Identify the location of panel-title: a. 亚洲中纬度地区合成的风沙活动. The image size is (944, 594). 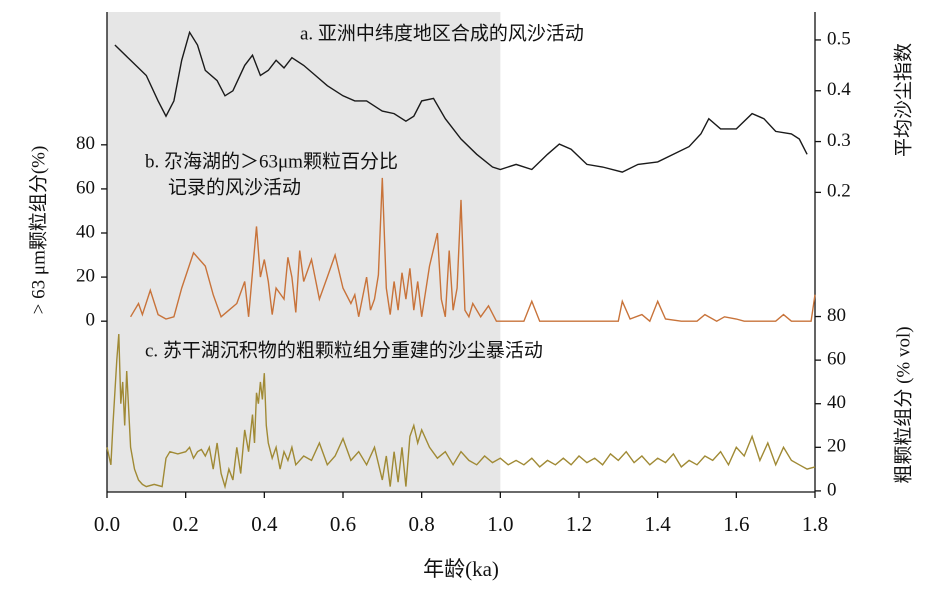
(442, 33).